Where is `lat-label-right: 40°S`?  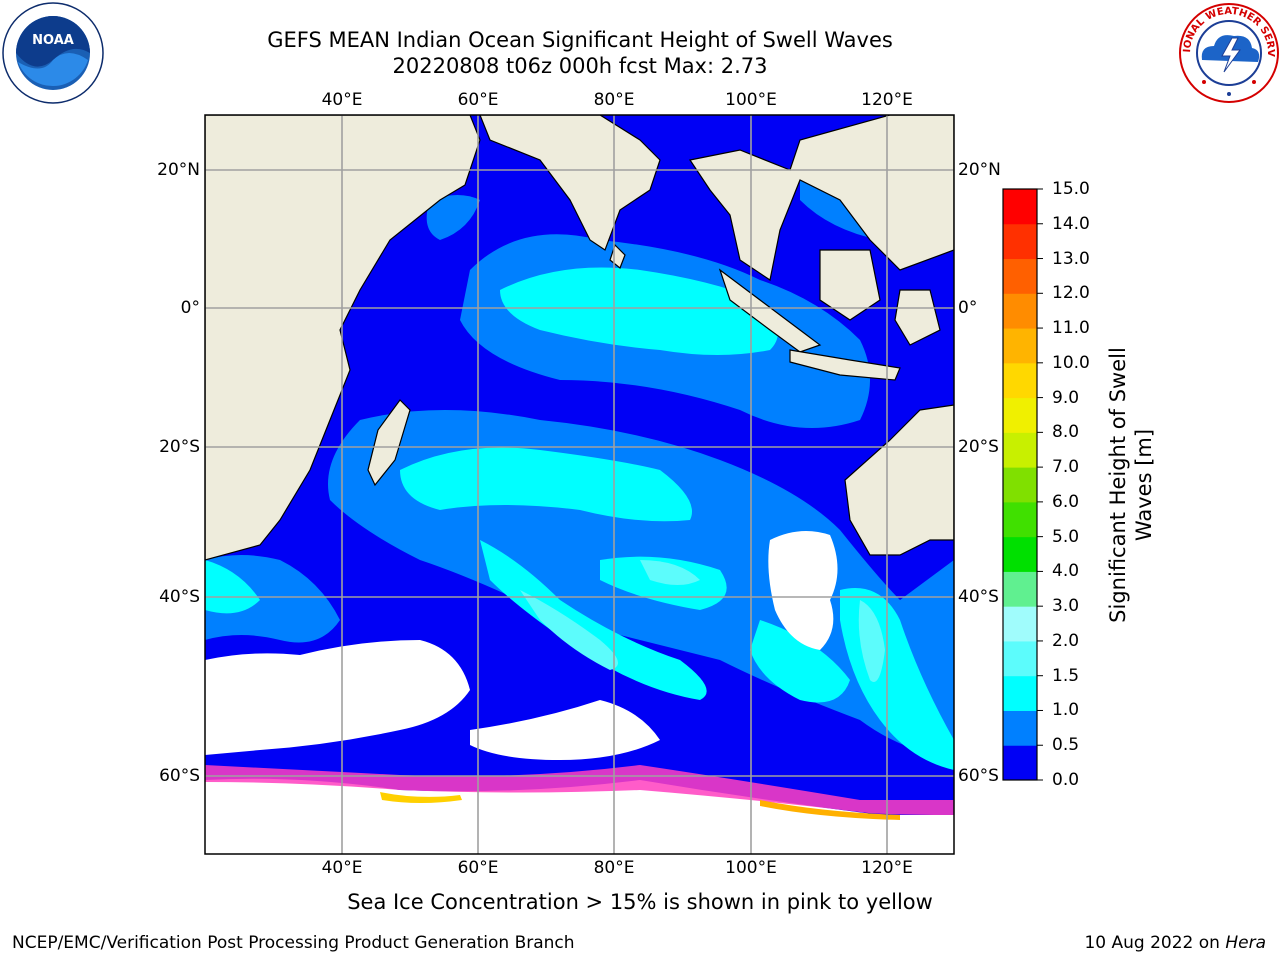 lat-label-right: 40°S is located at coordinates (978, 597).